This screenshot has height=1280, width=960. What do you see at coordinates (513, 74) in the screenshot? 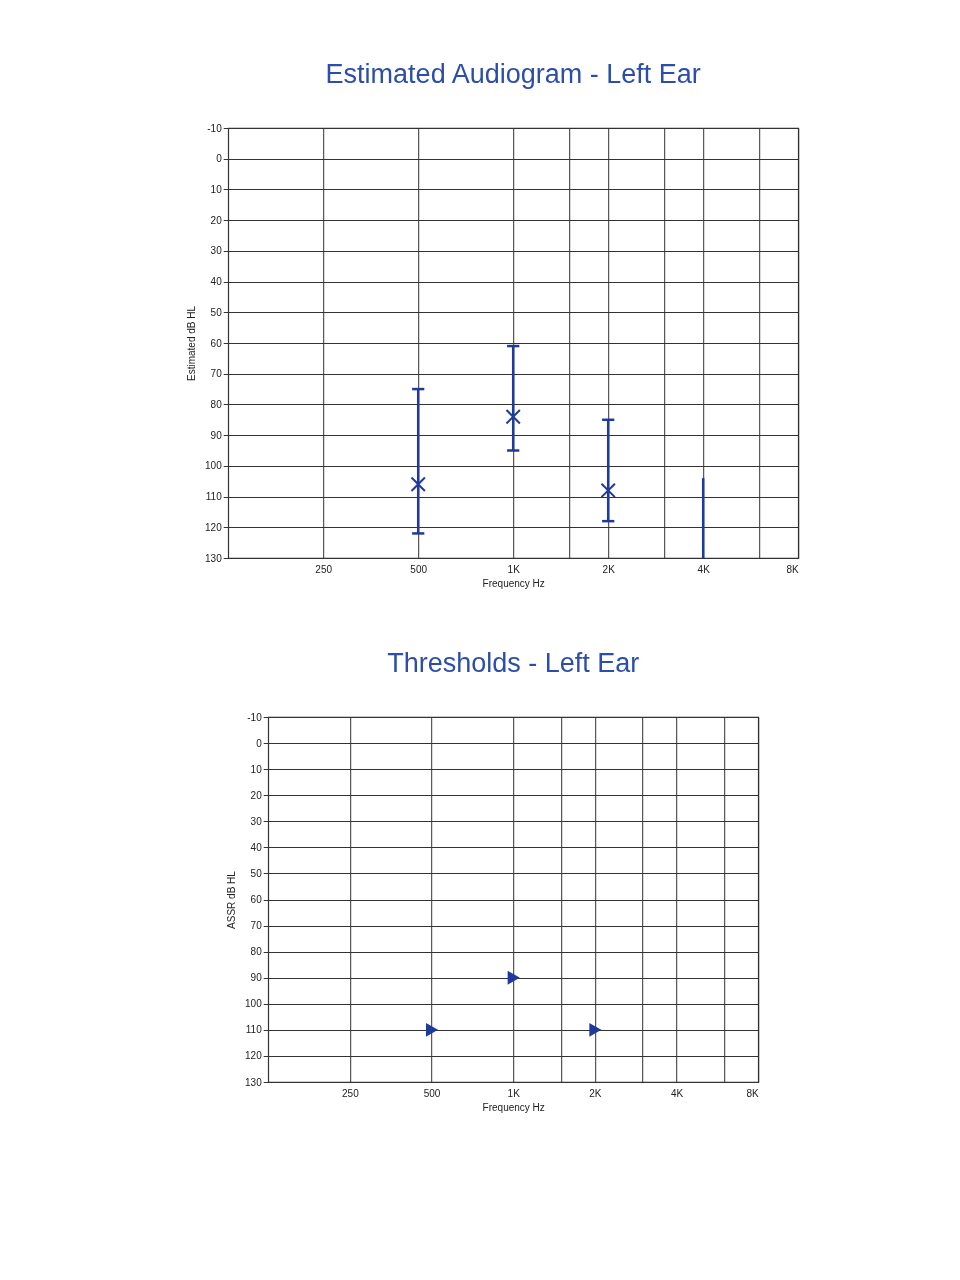
I see `chart-title: Estimated Audiogram - Left Ear` at bounding box center [513, 74].